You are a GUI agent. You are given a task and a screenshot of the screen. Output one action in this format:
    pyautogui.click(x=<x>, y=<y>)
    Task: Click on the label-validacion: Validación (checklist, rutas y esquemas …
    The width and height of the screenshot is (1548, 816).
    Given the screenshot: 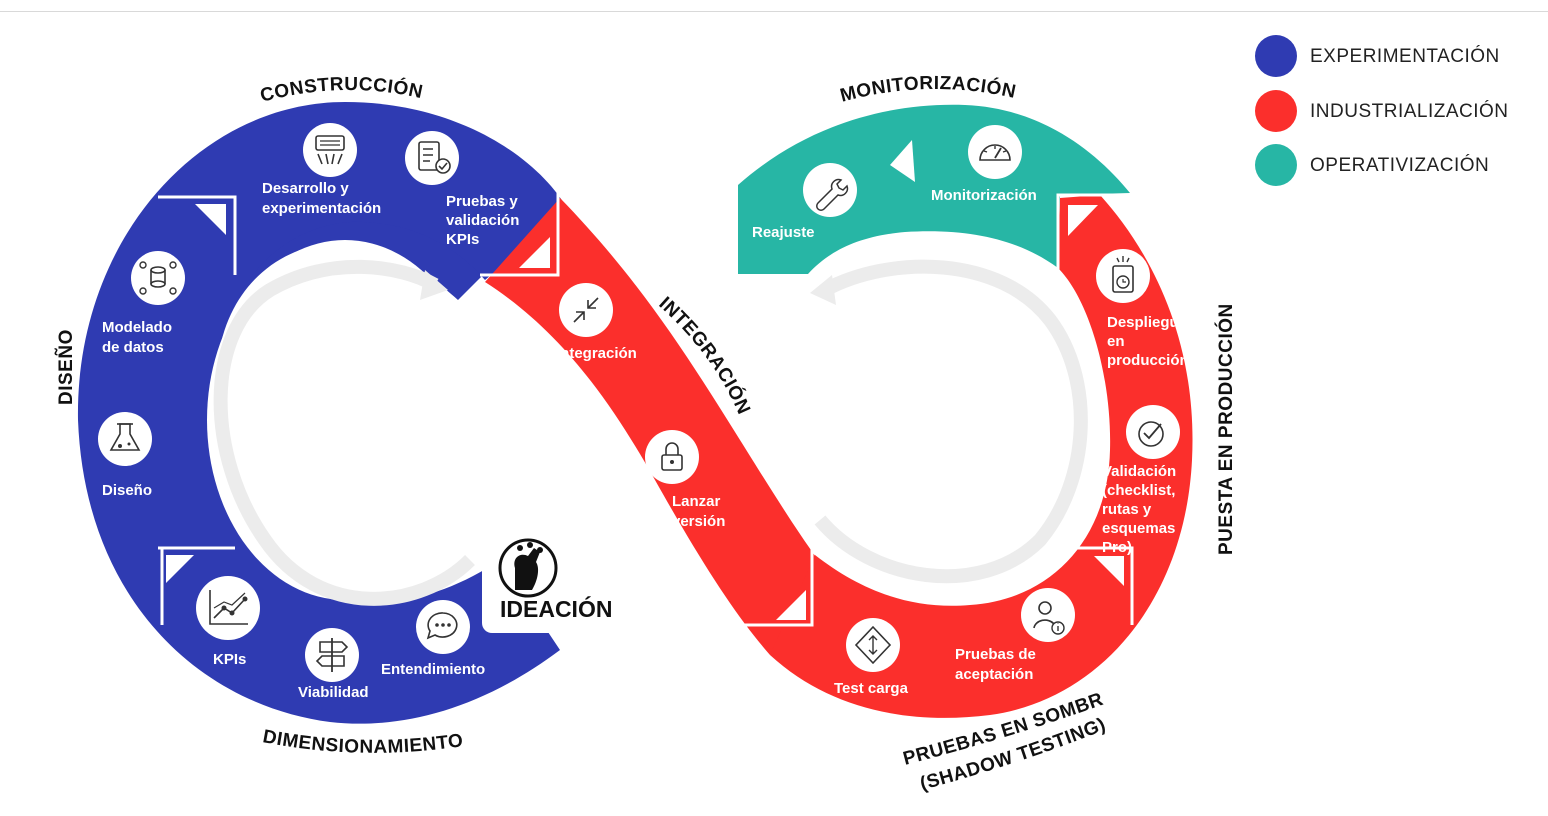 What is the action you would take?
    pyautogui.click(x=1141, y=509)
    